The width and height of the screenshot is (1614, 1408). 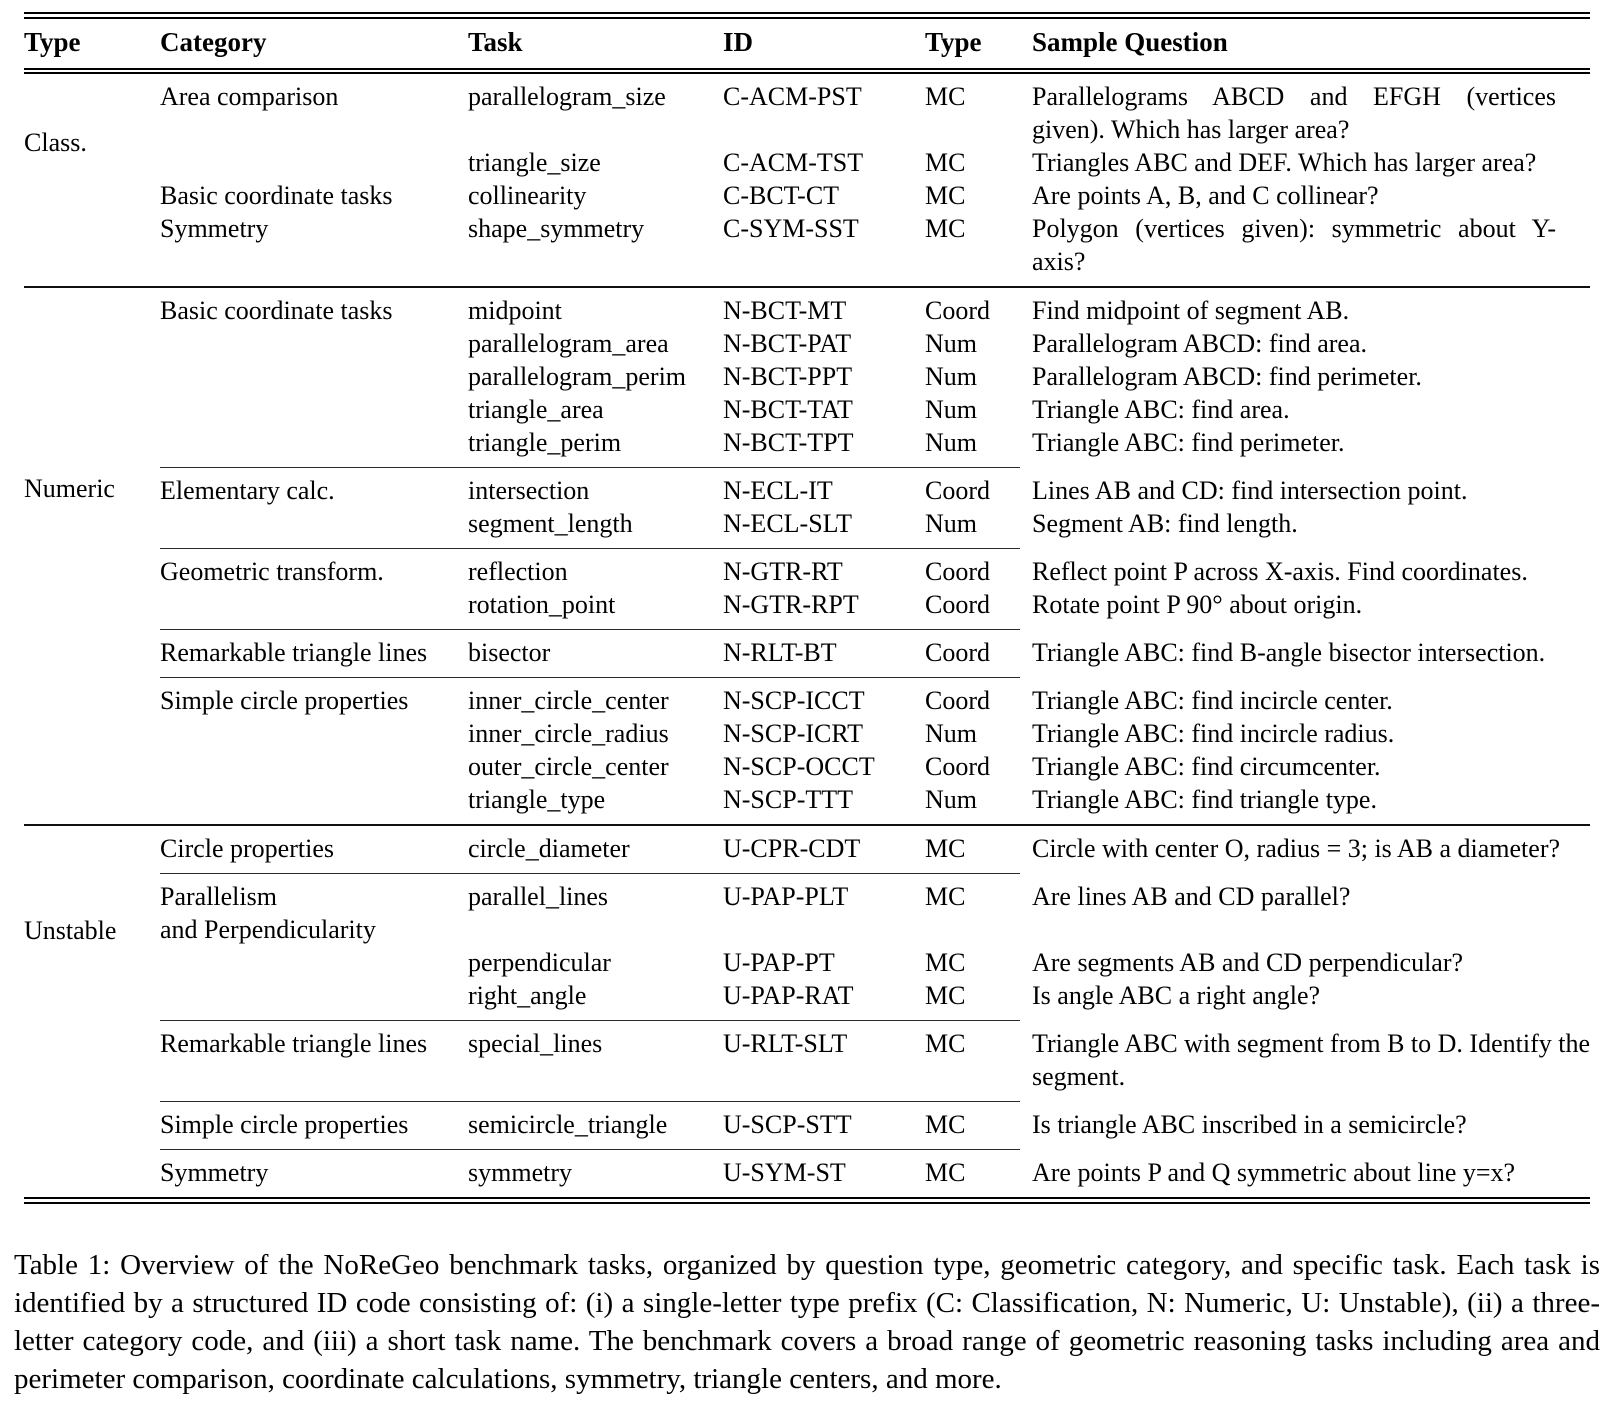 I want to click on task-cell: right_angle, so click(x=527, y=995).